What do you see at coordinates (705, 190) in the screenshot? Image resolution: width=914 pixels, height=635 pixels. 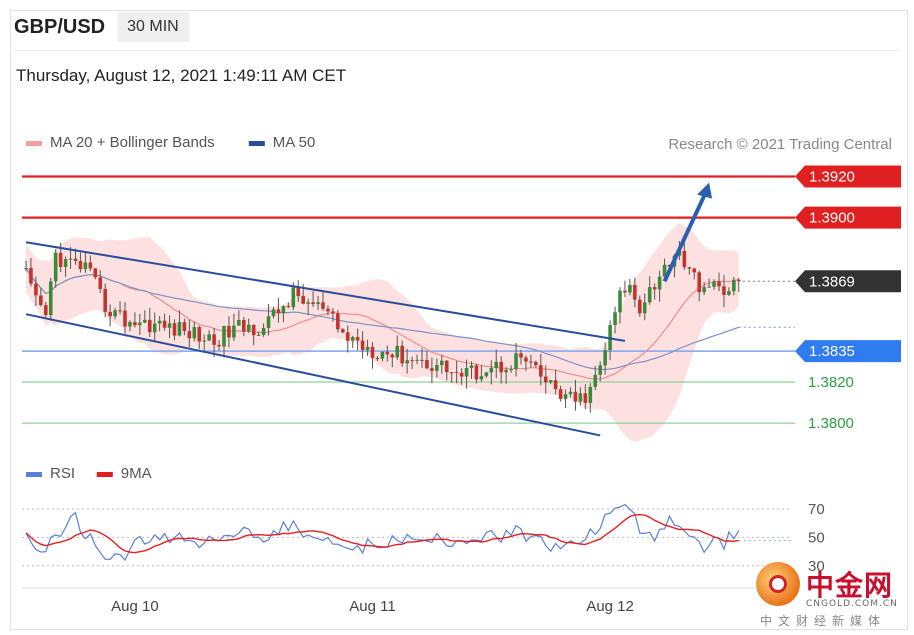 I see `target-arrow-head` at bounding box center [705, 190].